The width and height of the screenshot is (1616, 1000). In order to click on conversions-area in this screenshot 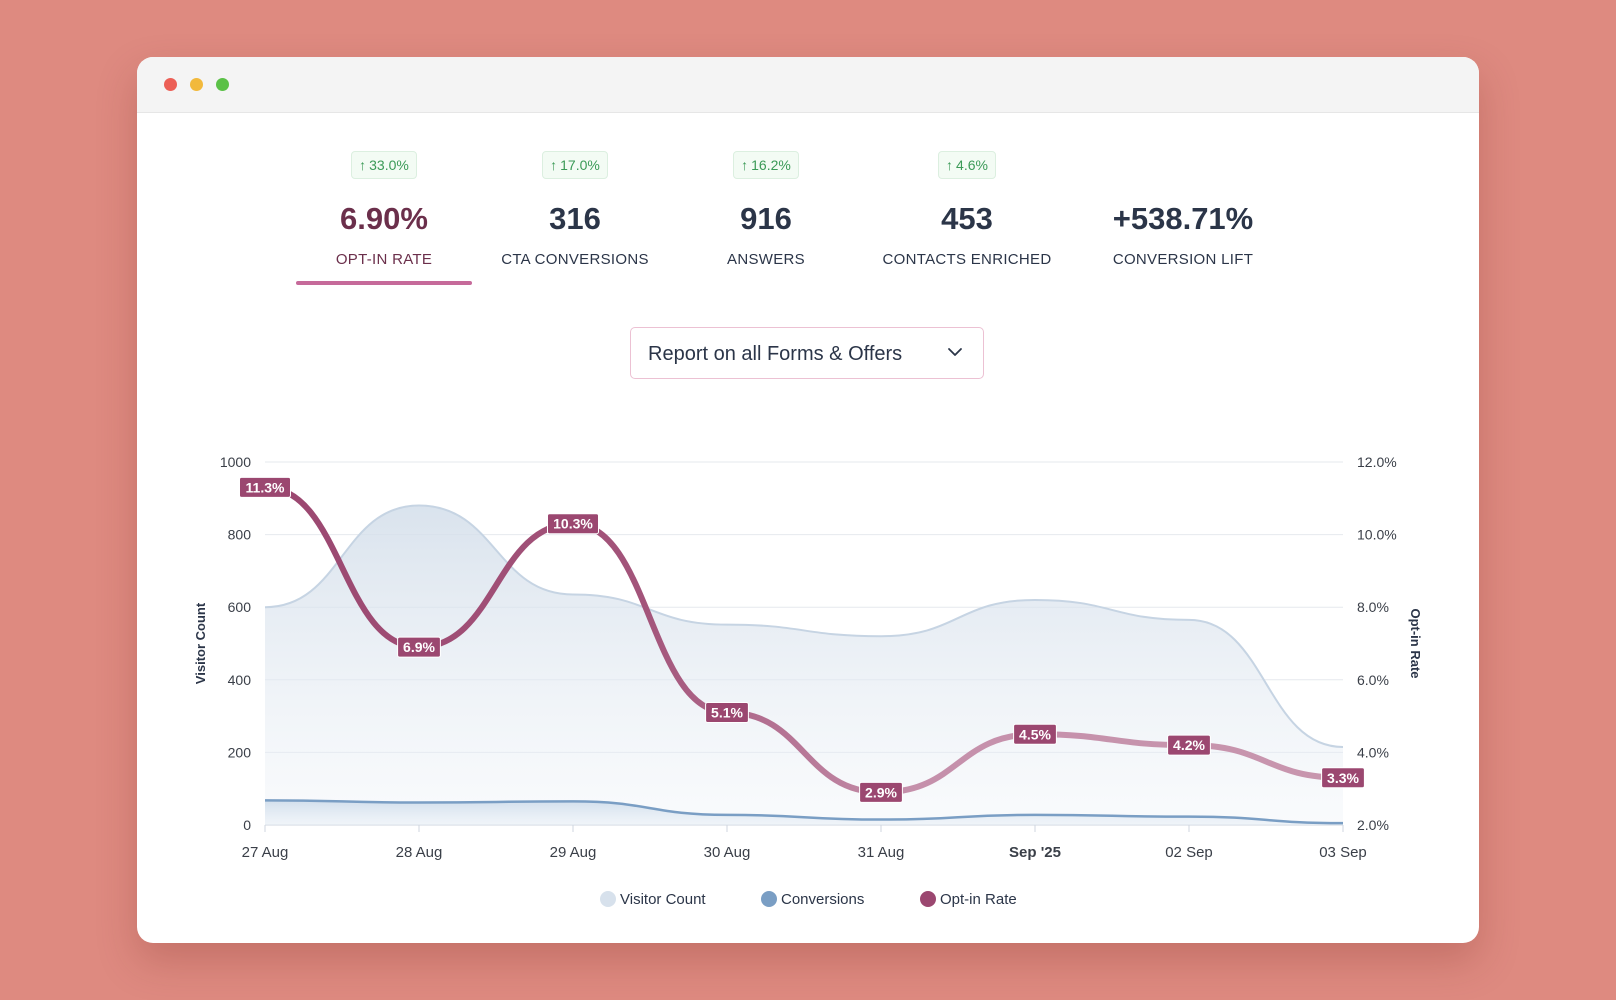, I will do `click(804, 812)`.